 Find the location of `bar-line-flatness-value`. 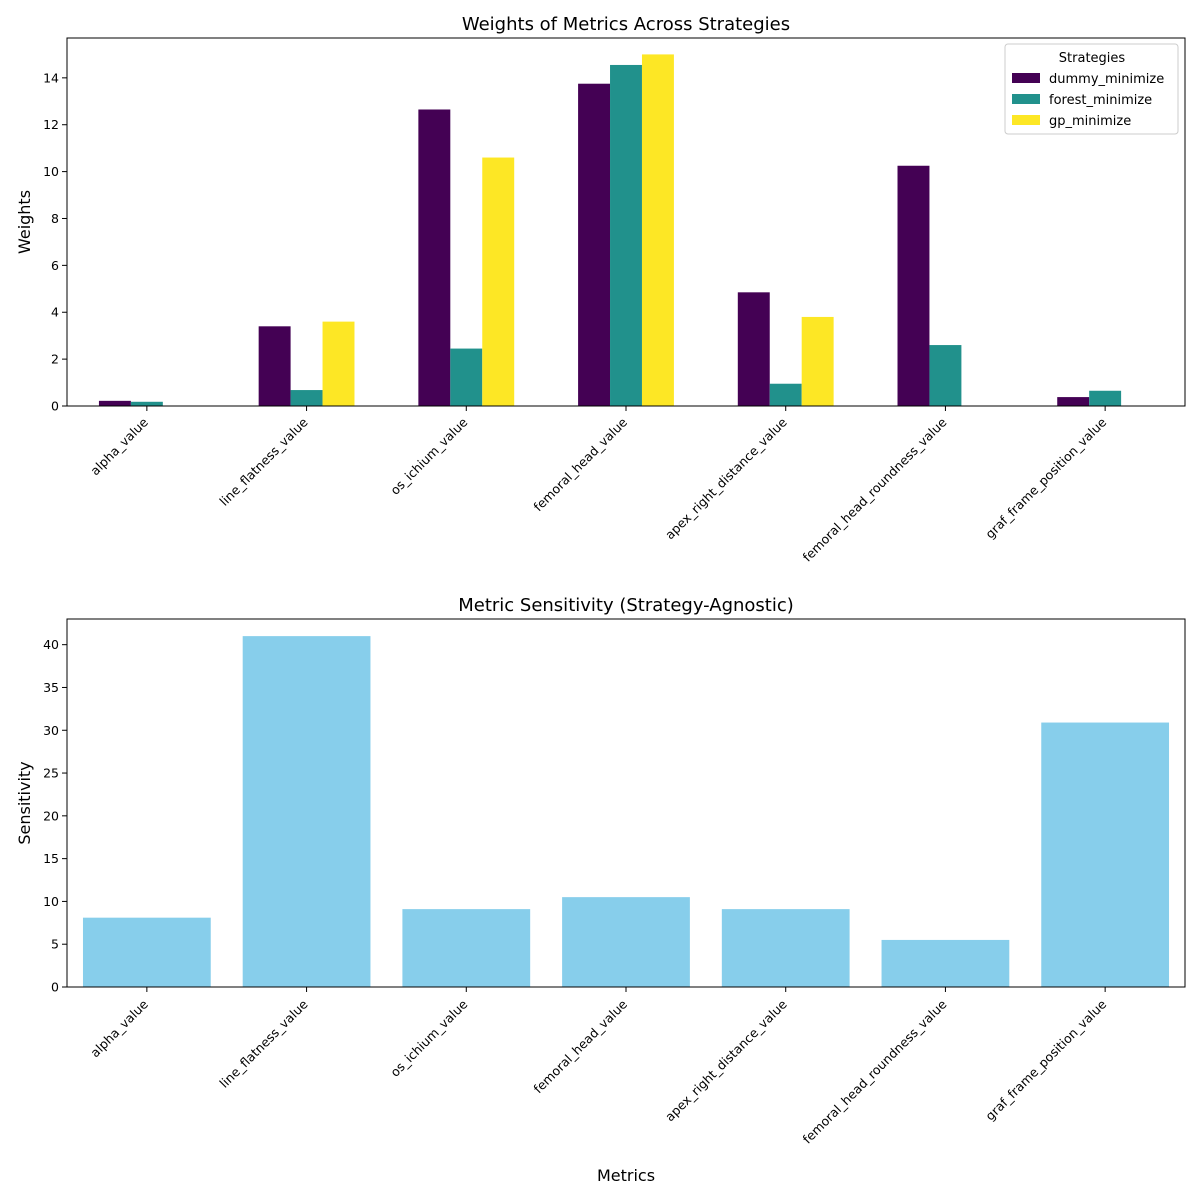

bar-line-flatness-value is located at coordinates (306, 811).